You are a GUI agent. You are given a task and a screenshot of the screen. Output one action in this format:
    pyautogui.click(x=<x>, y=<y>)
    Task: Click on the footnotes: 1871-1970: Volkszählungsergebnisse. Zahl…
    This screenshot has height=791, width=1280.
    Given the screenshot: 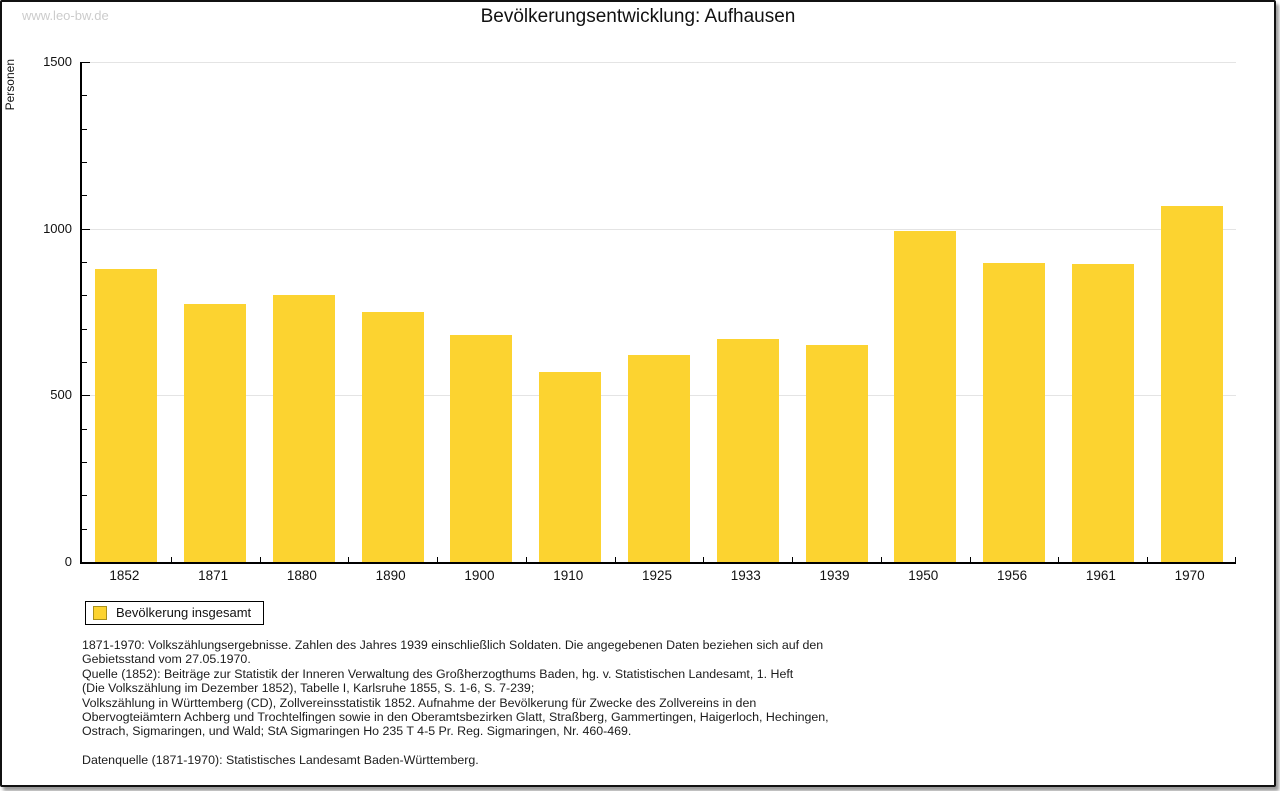 What is the action you would take?
    pyautogui.click(x=647, y=702)
    